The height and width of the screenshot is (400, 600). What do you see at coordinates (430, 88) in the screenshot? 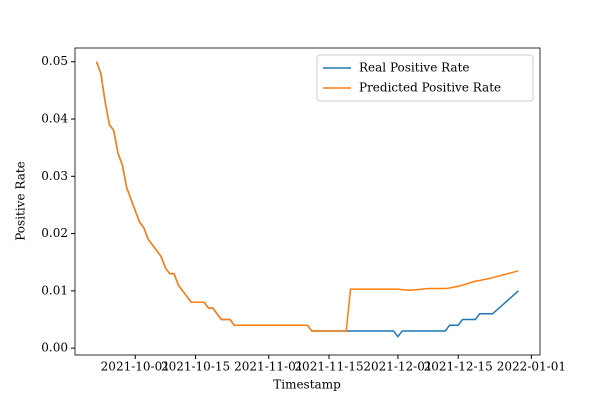
I see `legend-label: Predicted Positive Rate` at bounding box center [430, 88].